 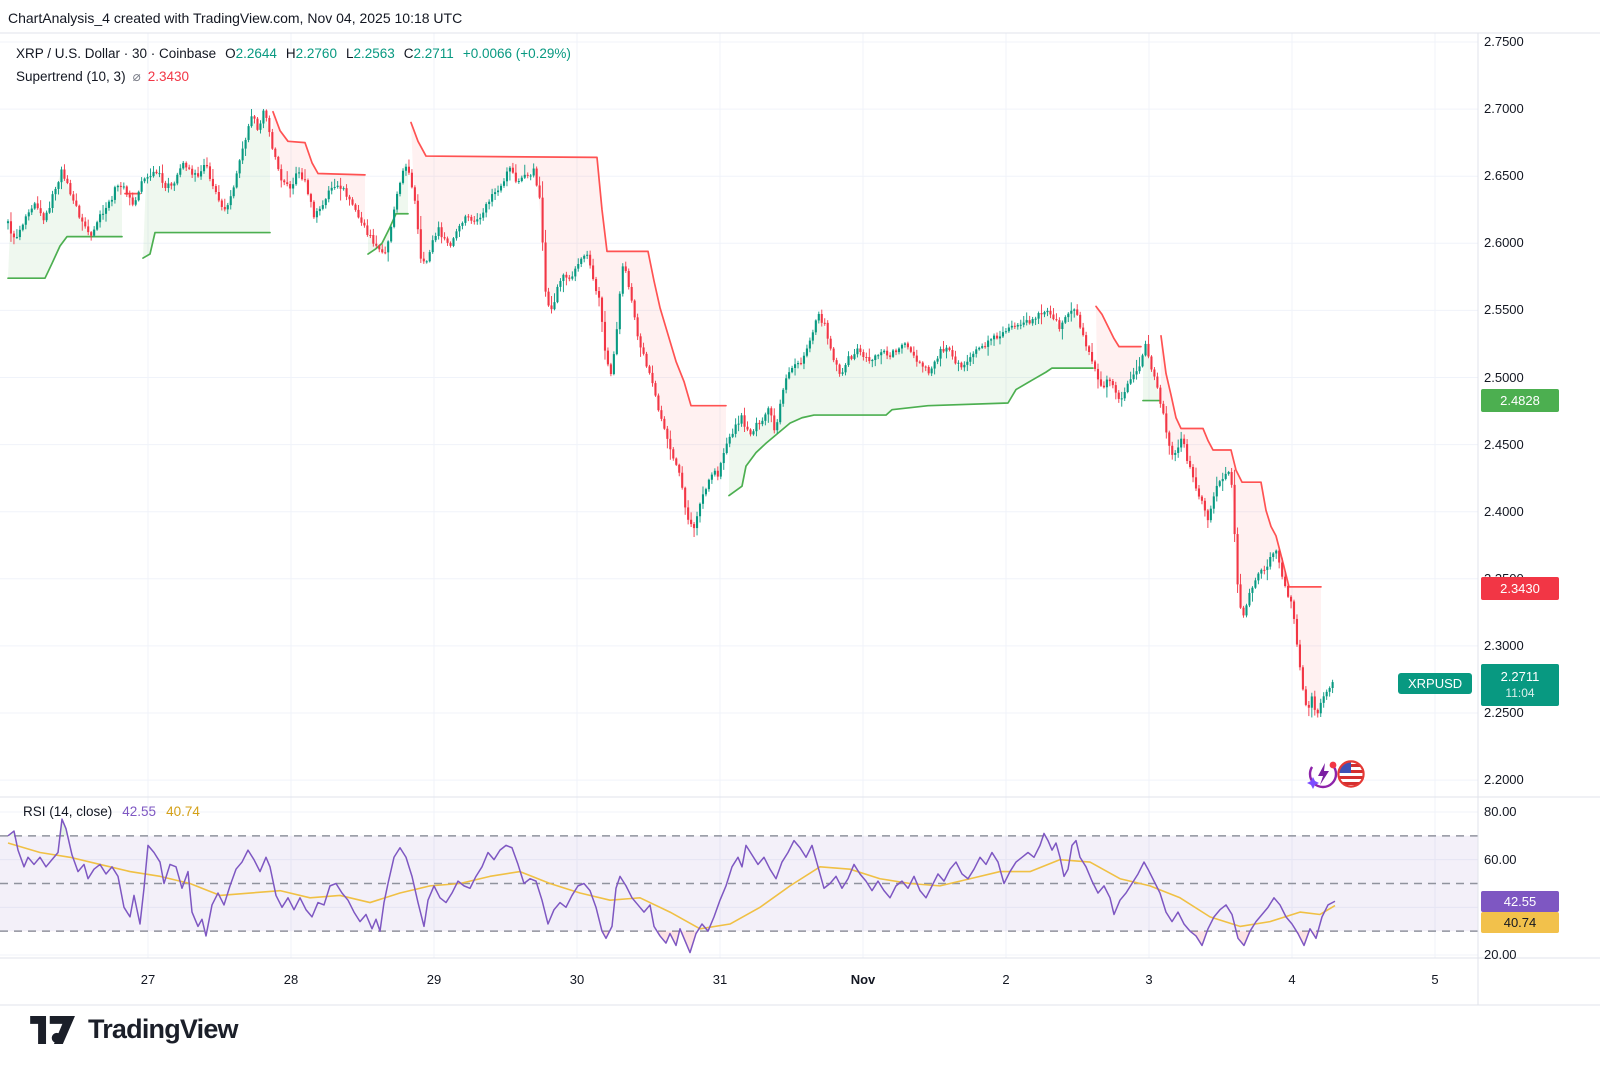 I want to click on supertrend-value: 2.3430, so click(x=168, y=76).